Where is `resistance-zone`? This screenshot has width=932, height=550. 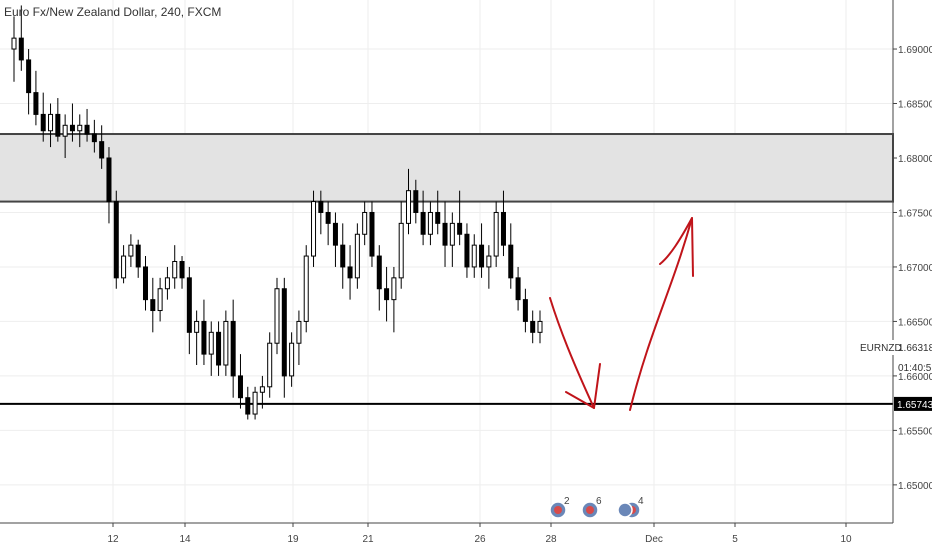 resistance-zone is located at coordinates (447, 168).